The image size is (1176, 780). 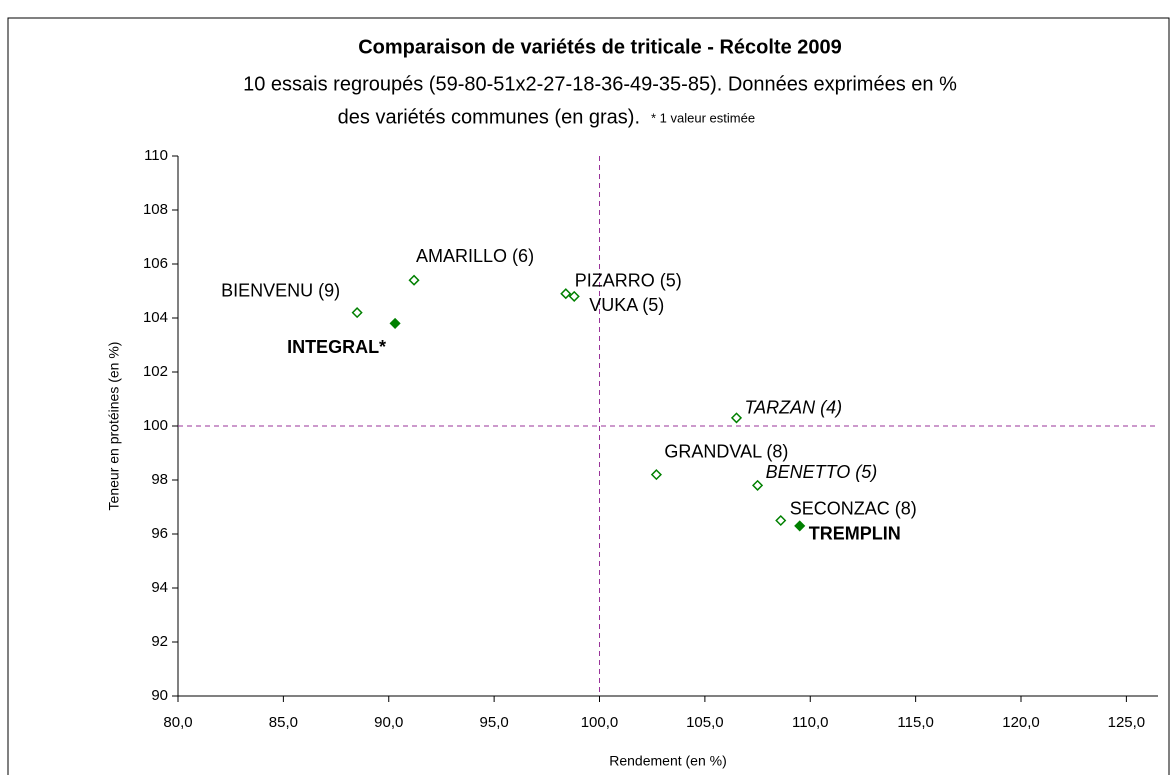 I want to click on x-tick-label: 105,0, so click(x=705, y=722).